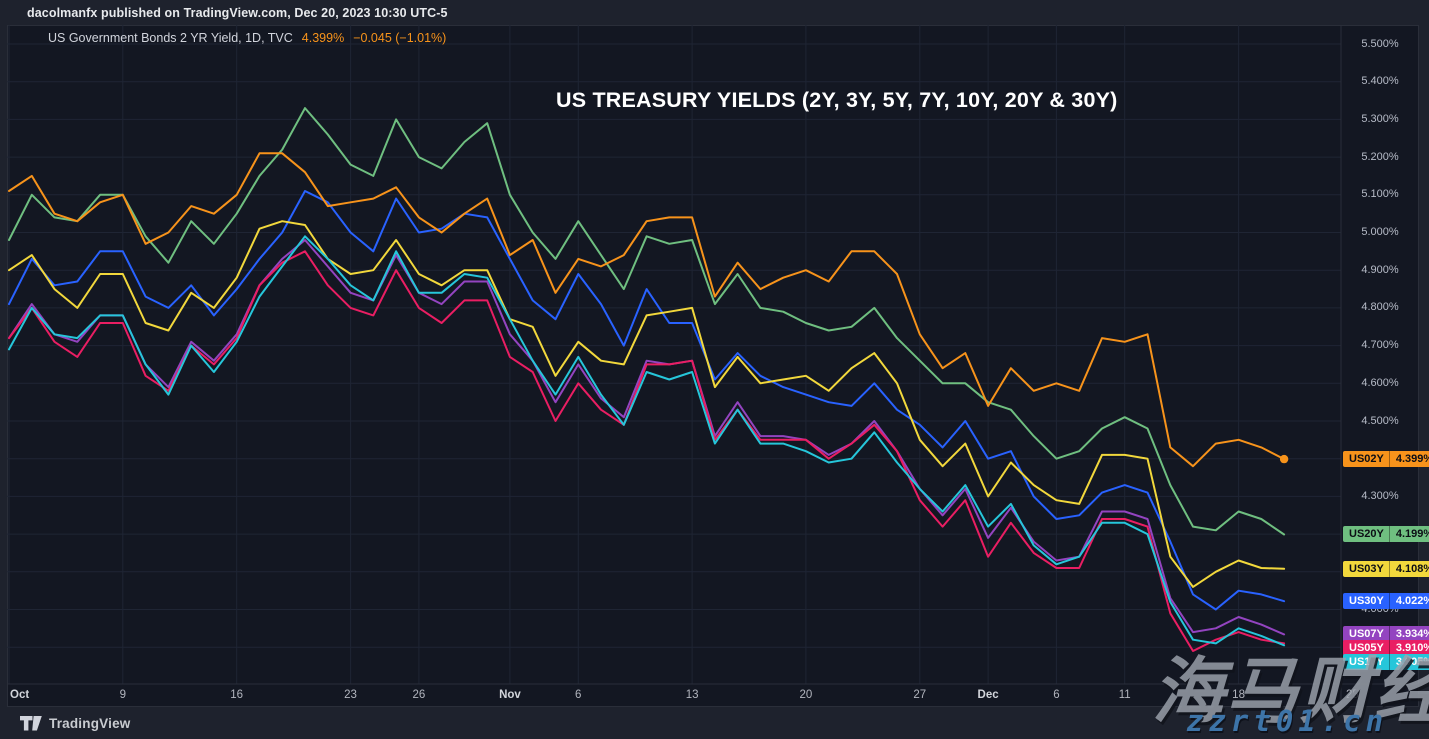 This screenshot has width=1429, height=739. Describe the element at coordinates (1380, 345) in the screenshot. I see `price-tick-label: 4.700%` at that location.